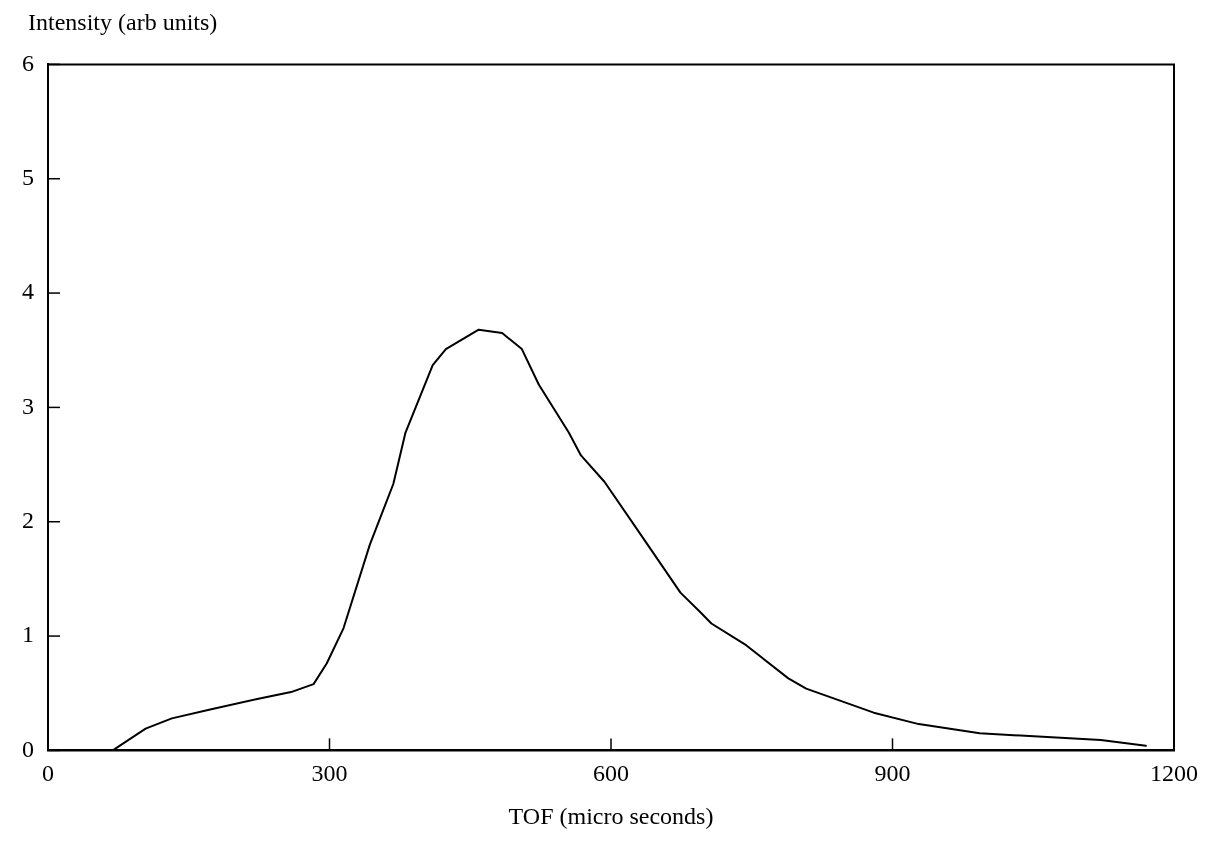 This screenshot has height=861, width=1217. I want to click on y-tick-label: 1, so click(28, 634).